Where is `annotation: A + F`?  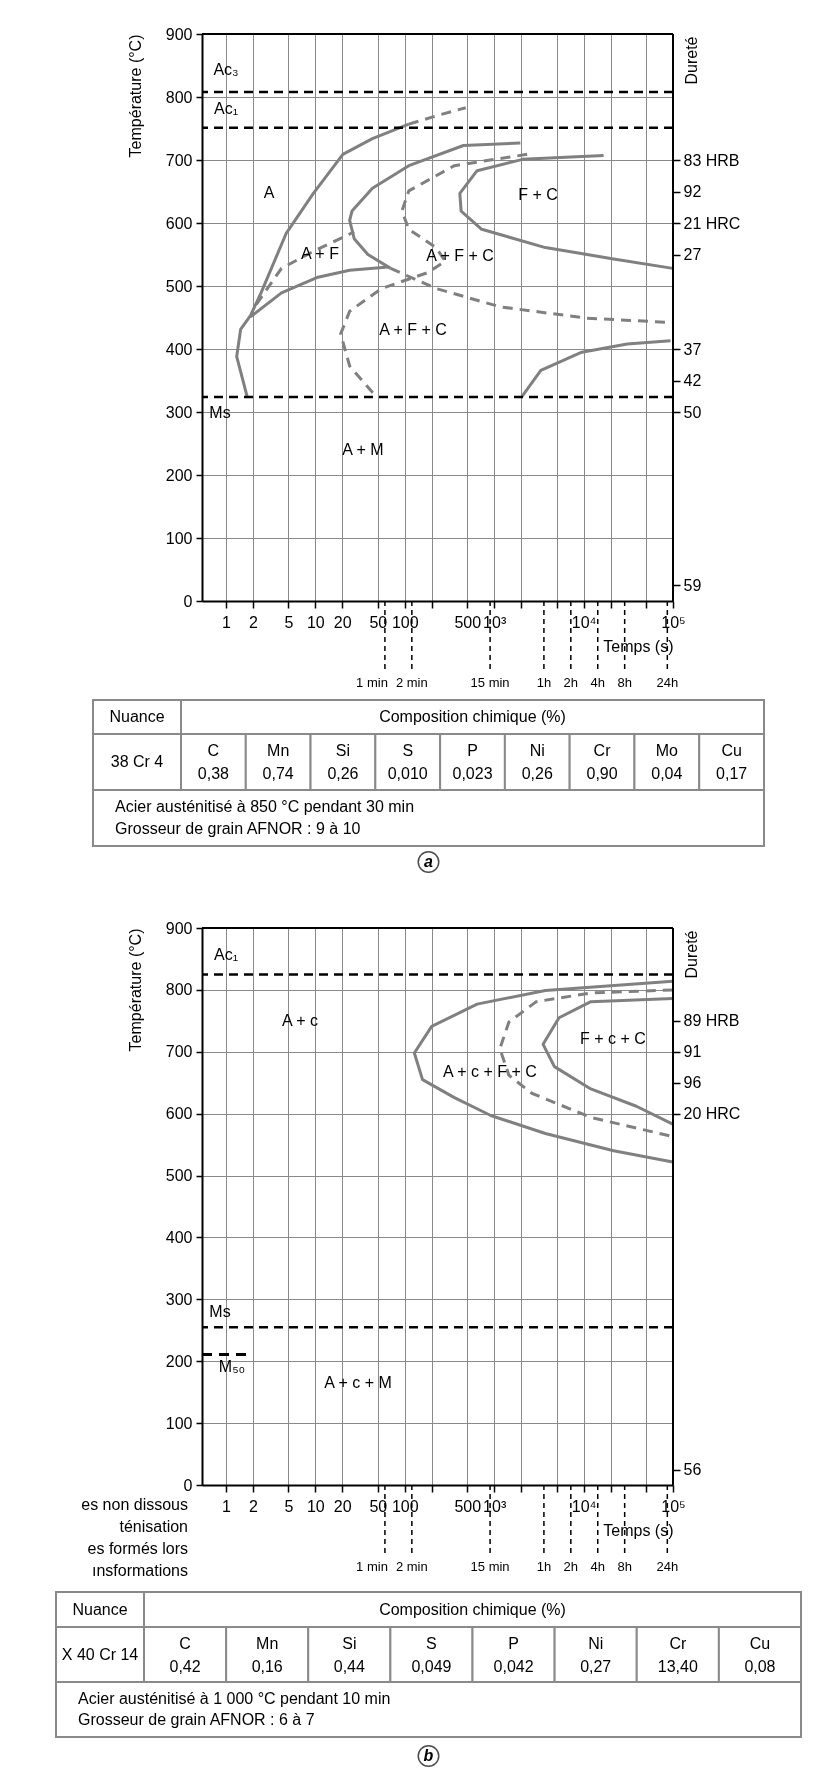
annotation: A + F is located at coordinates (320, 253).